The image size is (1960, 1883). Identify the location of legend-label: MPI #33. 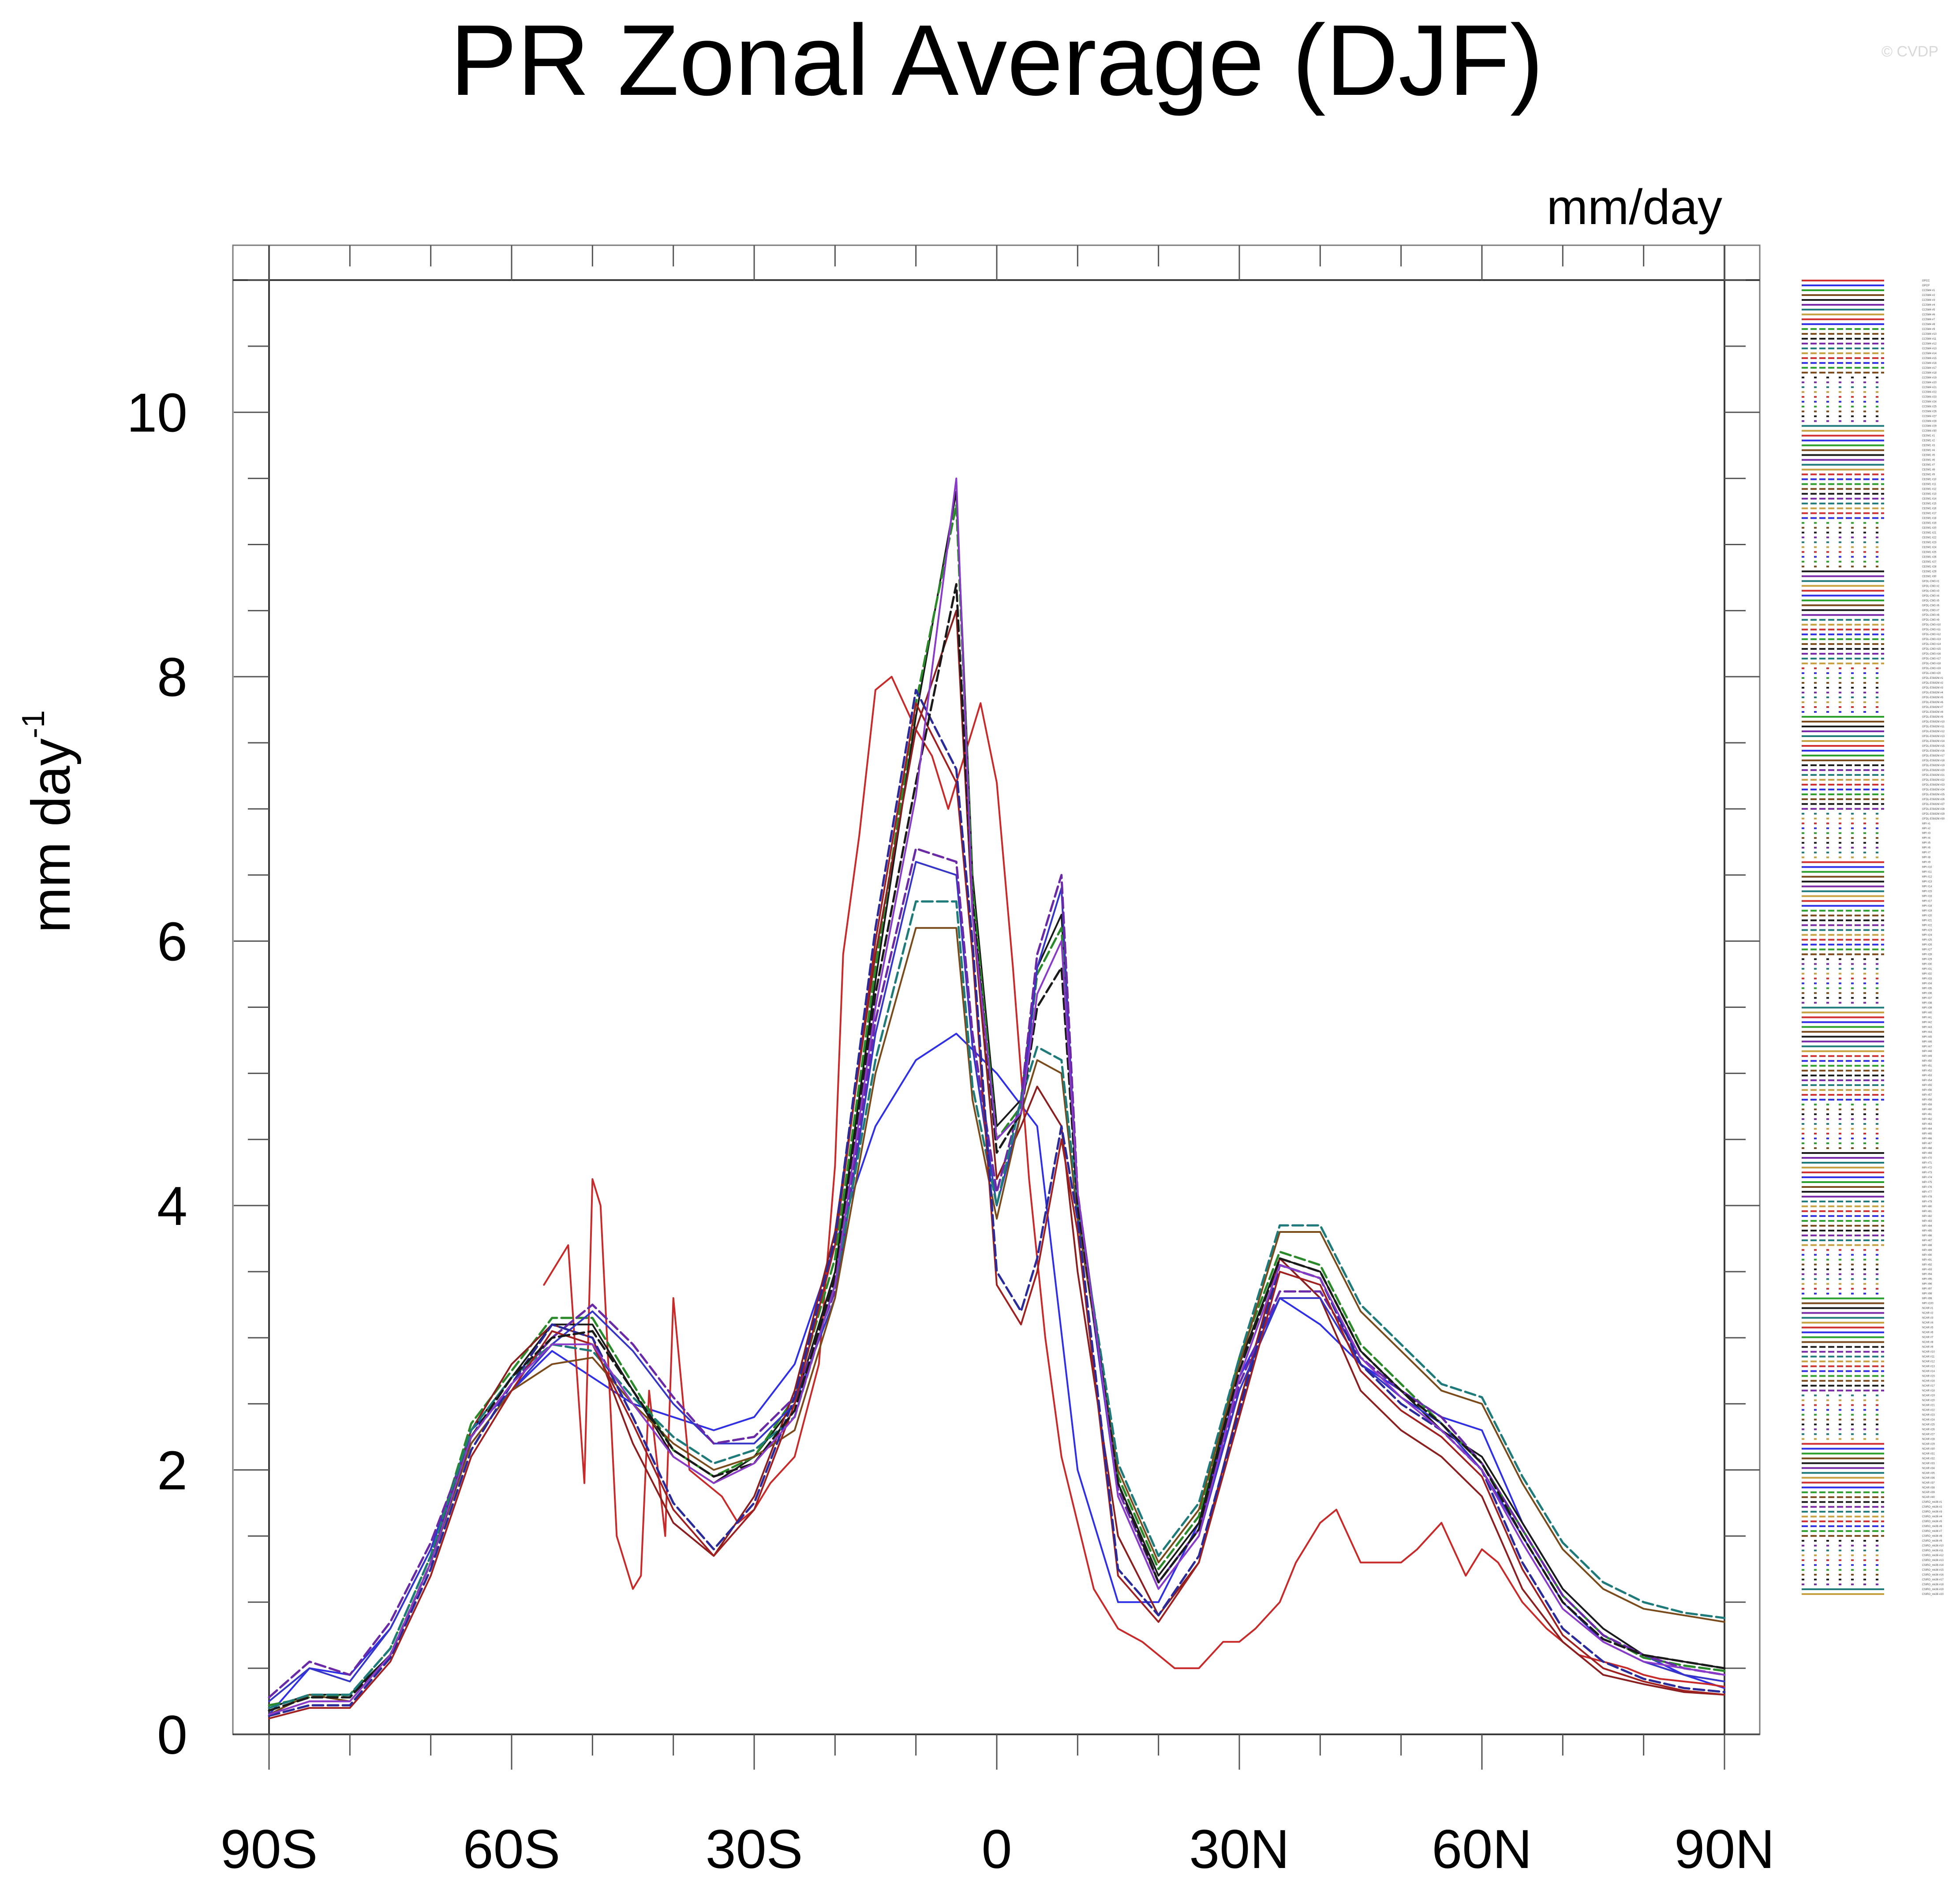
(1927, 979).